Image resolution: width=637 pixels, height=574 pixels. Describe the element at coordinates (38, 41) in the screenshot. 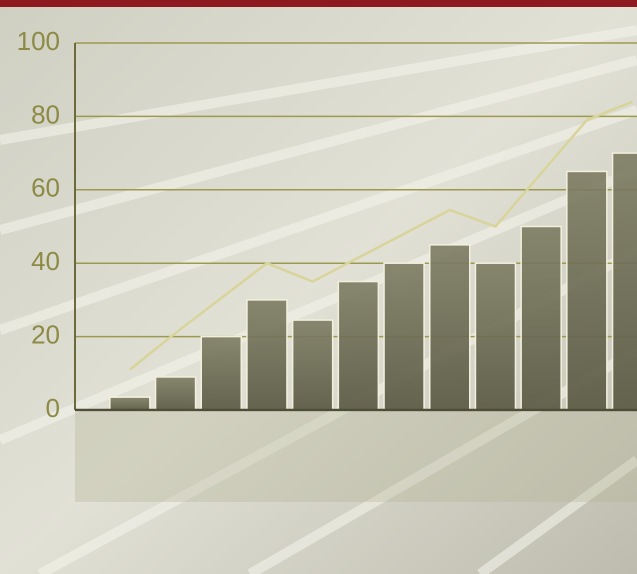

I see `y-tick-label: 100` at that location.